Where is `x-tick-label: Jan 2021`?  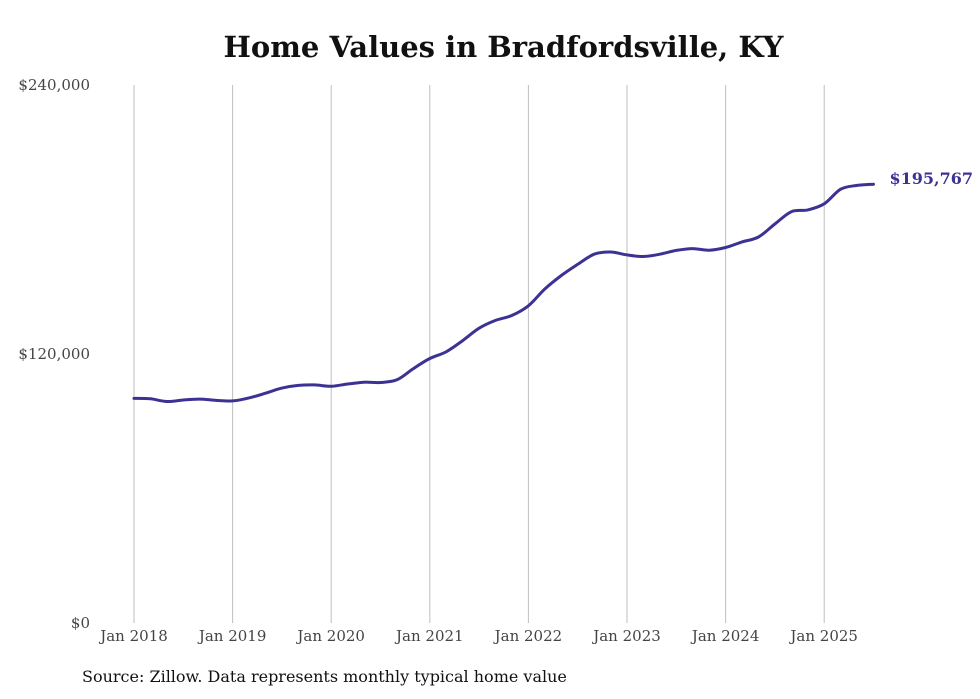
x-tick-label: Jan 2021 is located at coordinates (429, 636).